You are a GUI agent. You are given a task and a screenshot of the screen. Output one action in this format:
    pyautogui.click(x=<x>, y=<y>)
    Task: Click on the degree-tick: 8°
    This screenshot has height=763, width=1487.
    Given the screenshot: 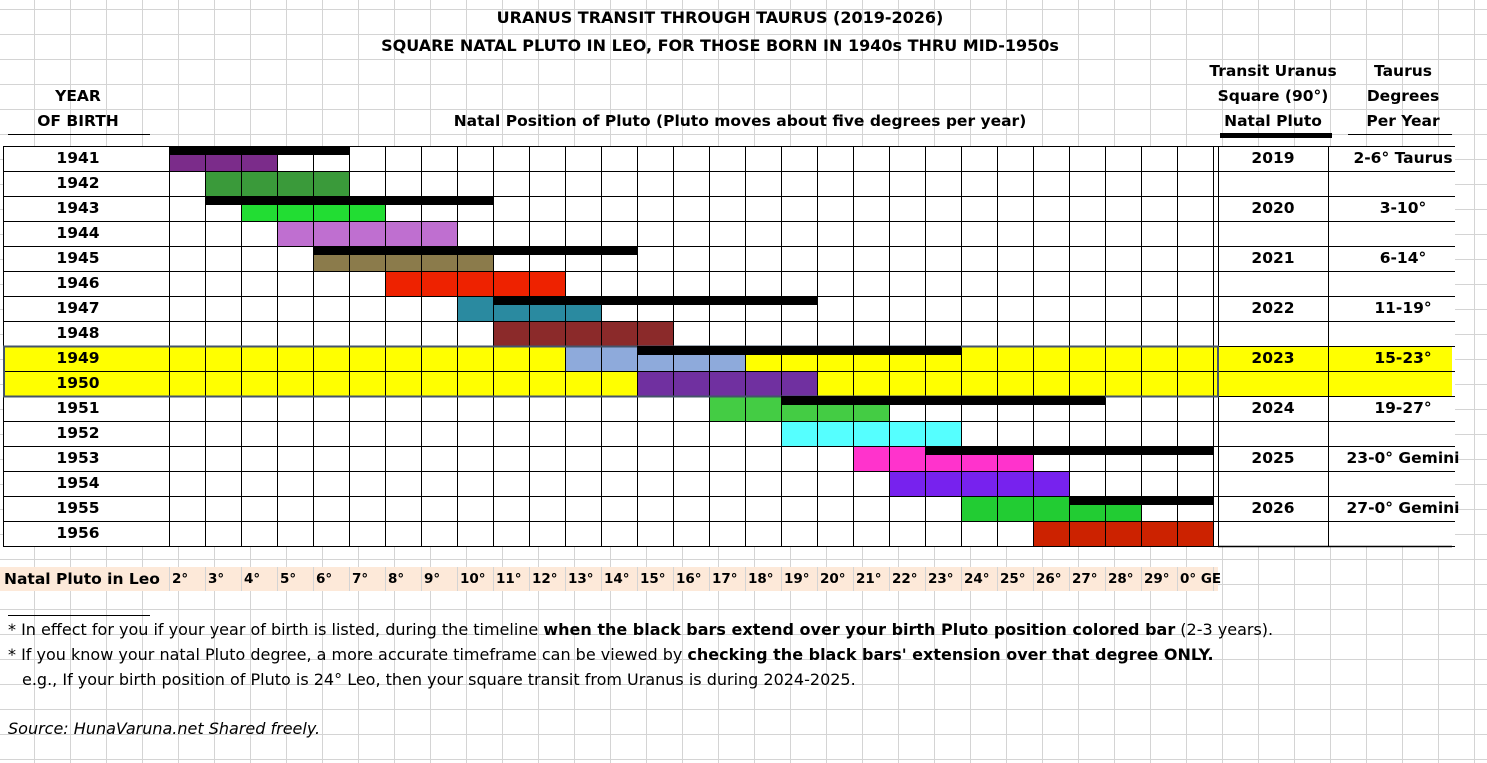 What is the action you would take?
    pyautogui.click(x=396, y=579)
    